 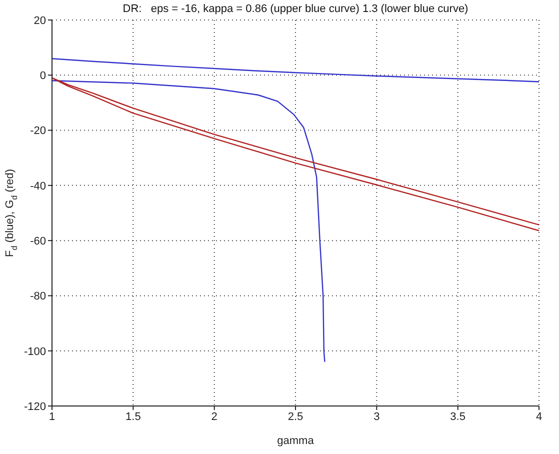 What do you see at coordinates (52, 416) in the screenshot?
I see `x-tick-label: 1` at bounding box center [52, 416].